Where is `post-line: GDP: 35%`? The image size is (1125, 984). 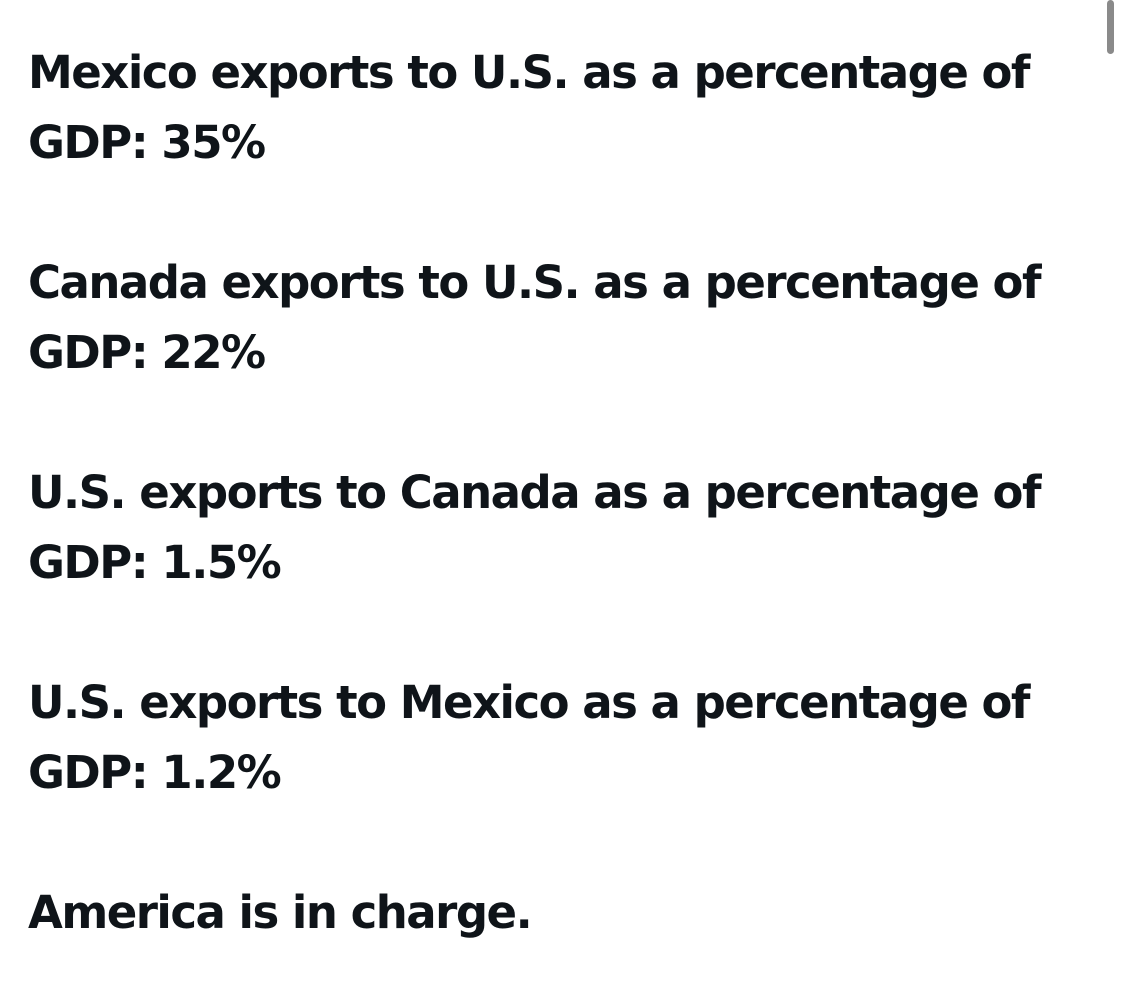
post-line: GDP: 35% is located at coordinates (147, 142).